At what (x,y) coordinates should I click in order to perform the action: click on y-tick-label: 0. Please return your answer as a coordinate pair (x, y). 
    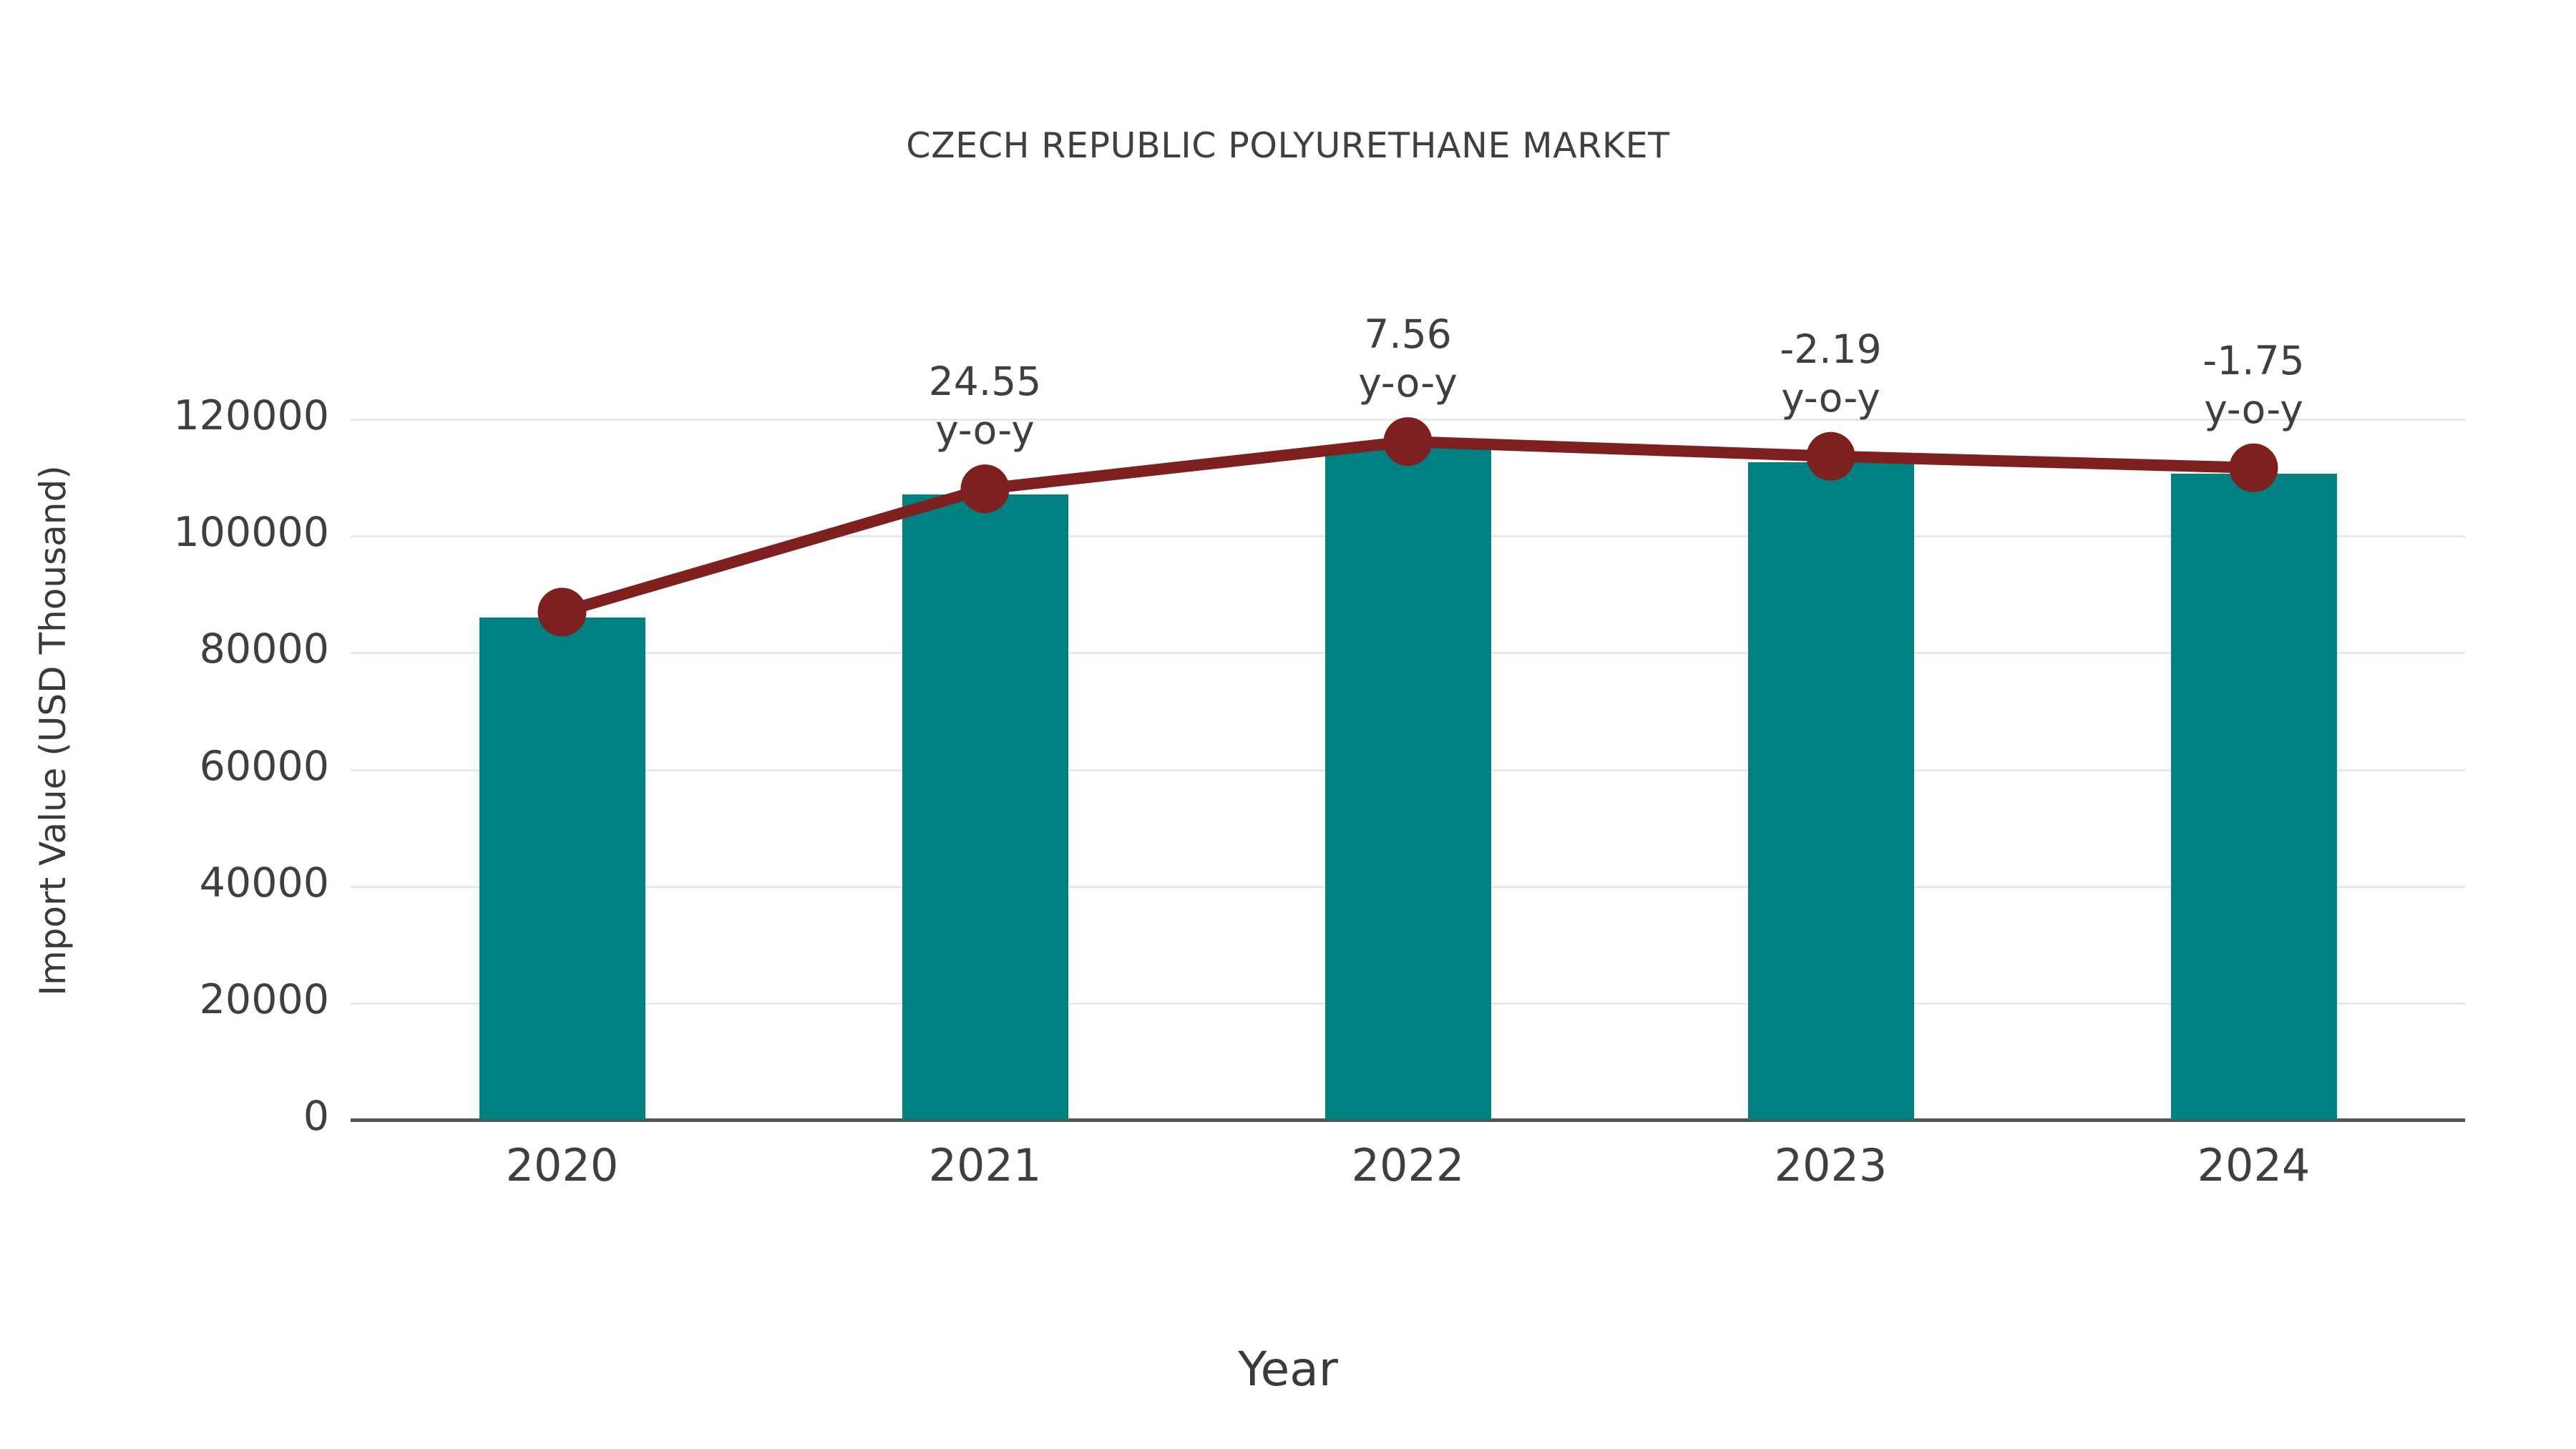
    Looking at the image, I should click on (316, 1116).